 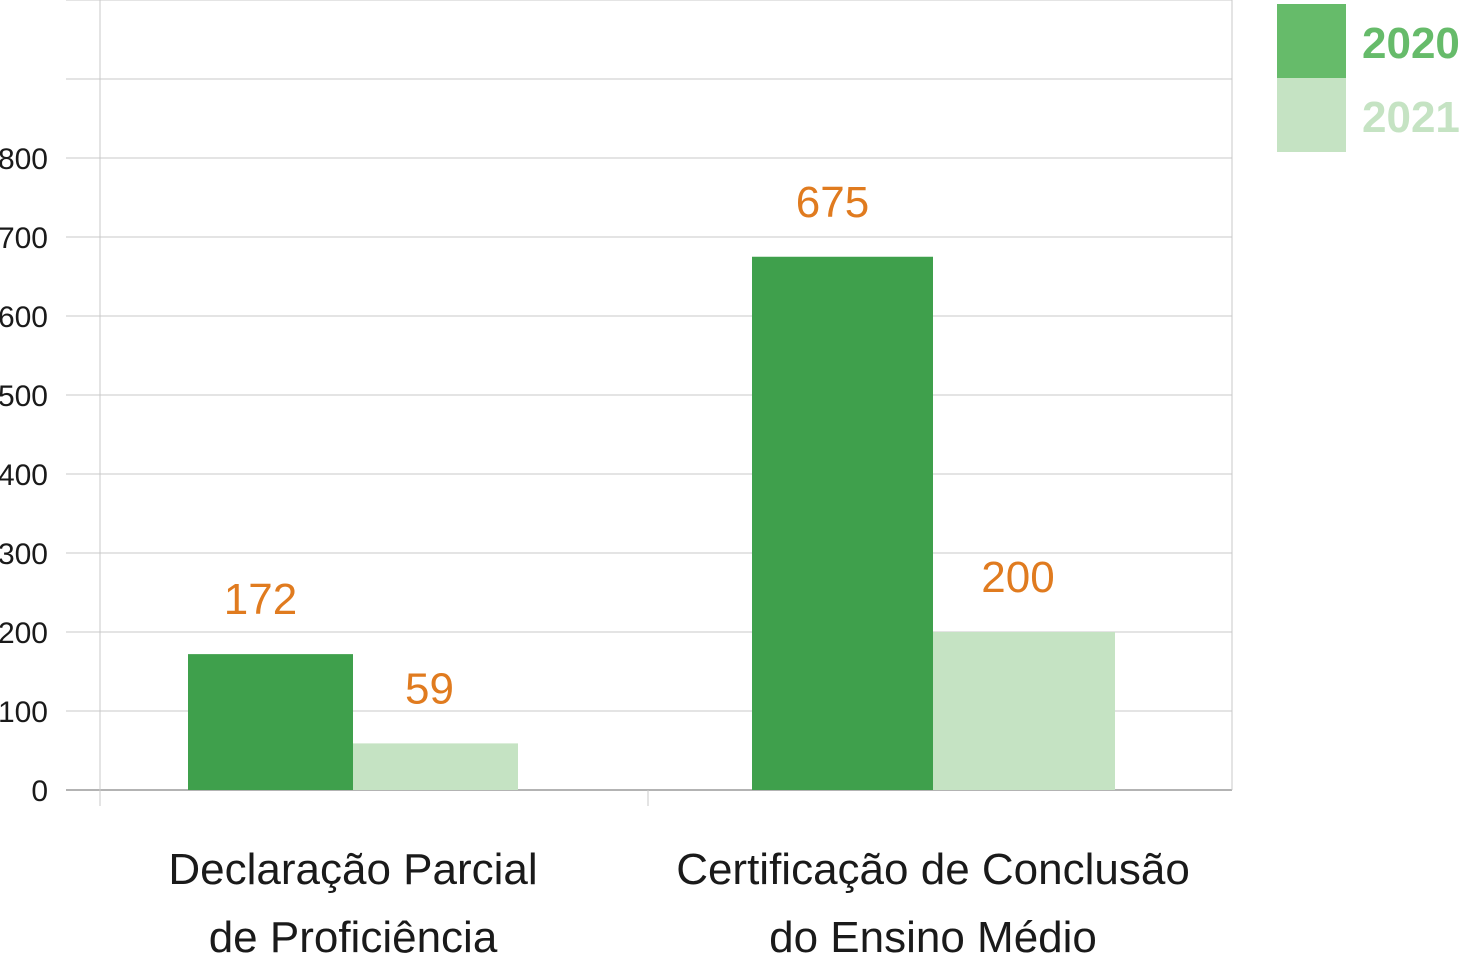 What do you see at coordinates (24, 396) in the screenshot?
I see `y-tick-label: 500` at bounding box center [24, 396].